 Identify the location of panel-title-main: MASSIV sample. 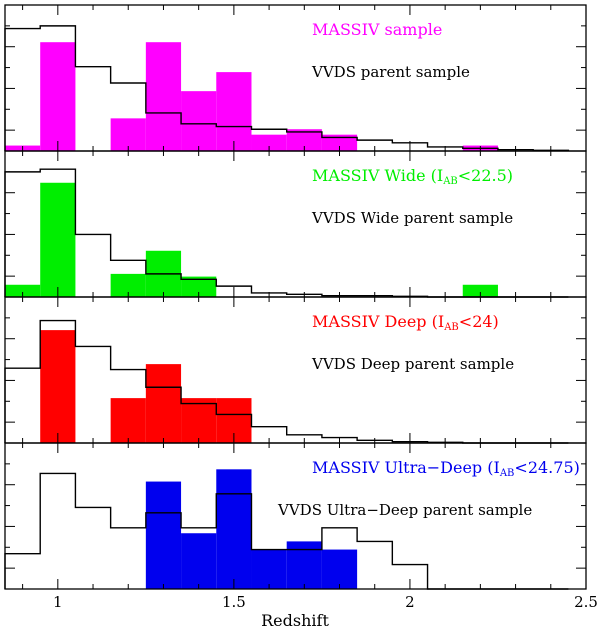
(377, 29).